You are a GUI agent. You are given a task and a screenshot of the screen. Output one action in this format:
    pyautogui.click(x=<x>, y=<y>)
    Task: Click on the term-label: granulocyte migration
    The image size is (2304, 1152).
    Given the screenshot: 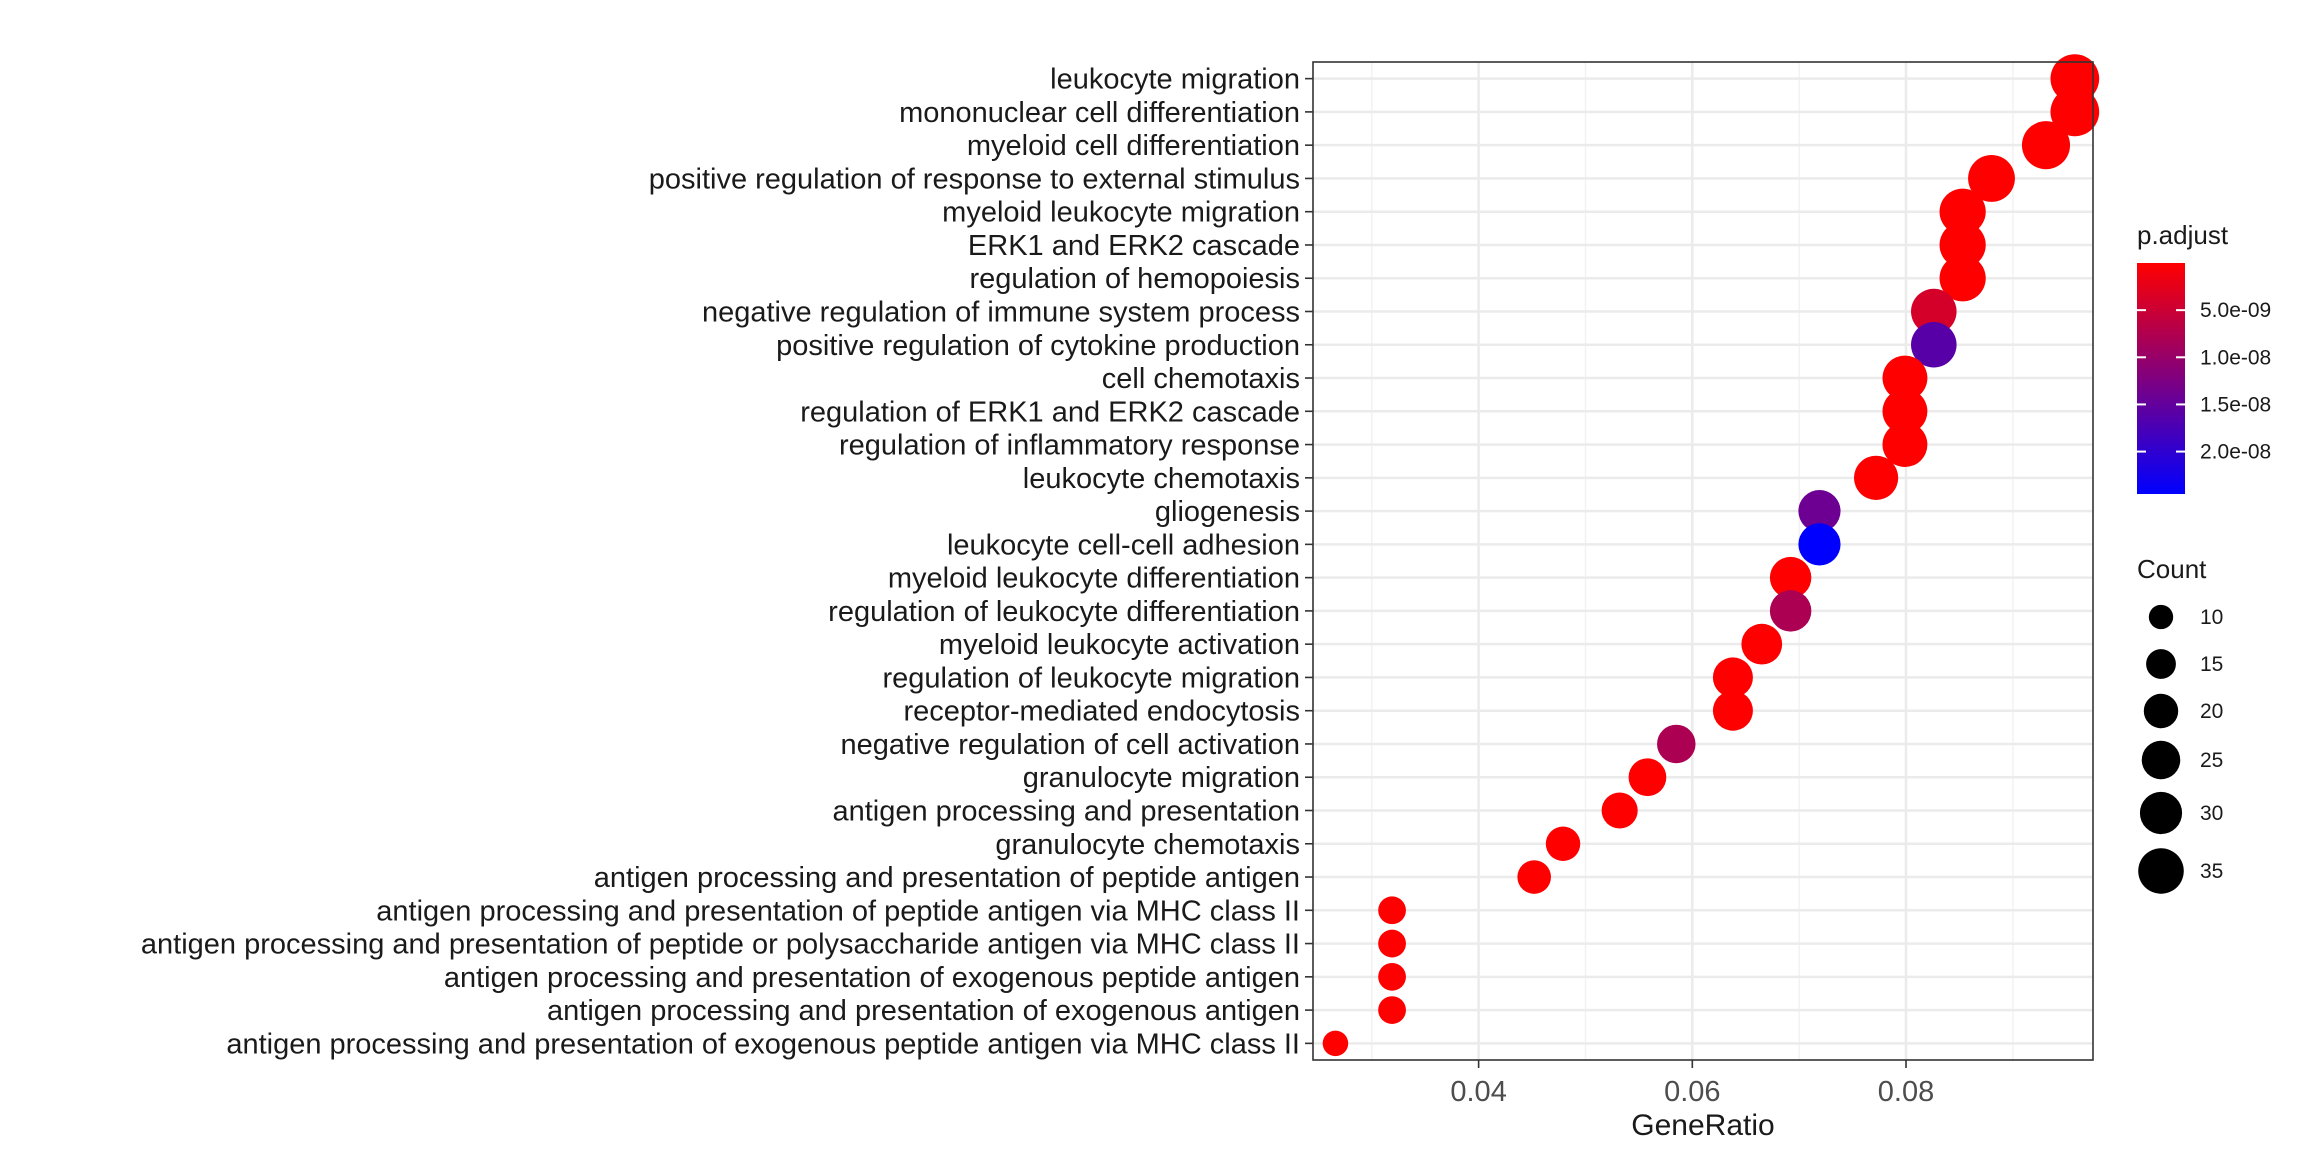 What is the action you would take?
    pyautogui.click(x=1161, y=778)
    